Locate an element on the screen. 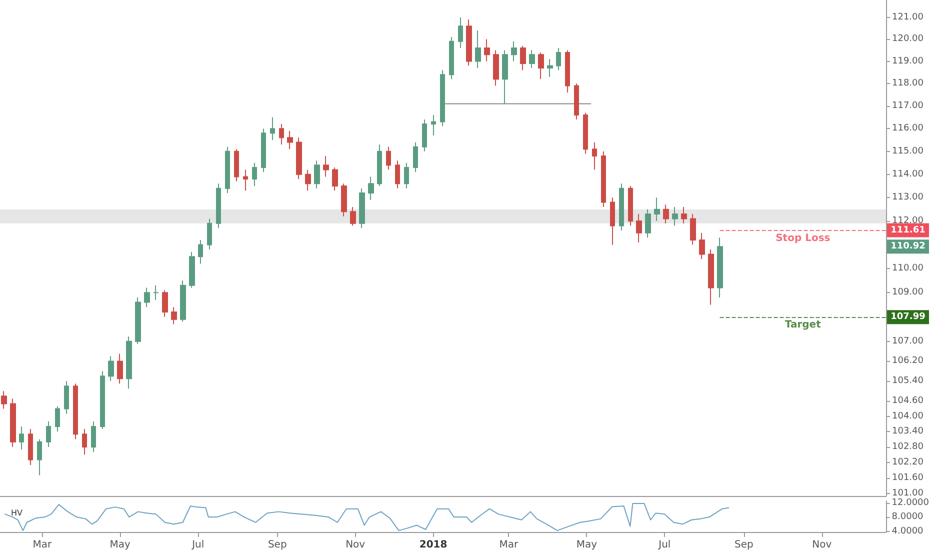 Image resolution: width=932 pixels, height=550 pixels. y-tick-label: 105.40 is located at coordinates (908, 381).